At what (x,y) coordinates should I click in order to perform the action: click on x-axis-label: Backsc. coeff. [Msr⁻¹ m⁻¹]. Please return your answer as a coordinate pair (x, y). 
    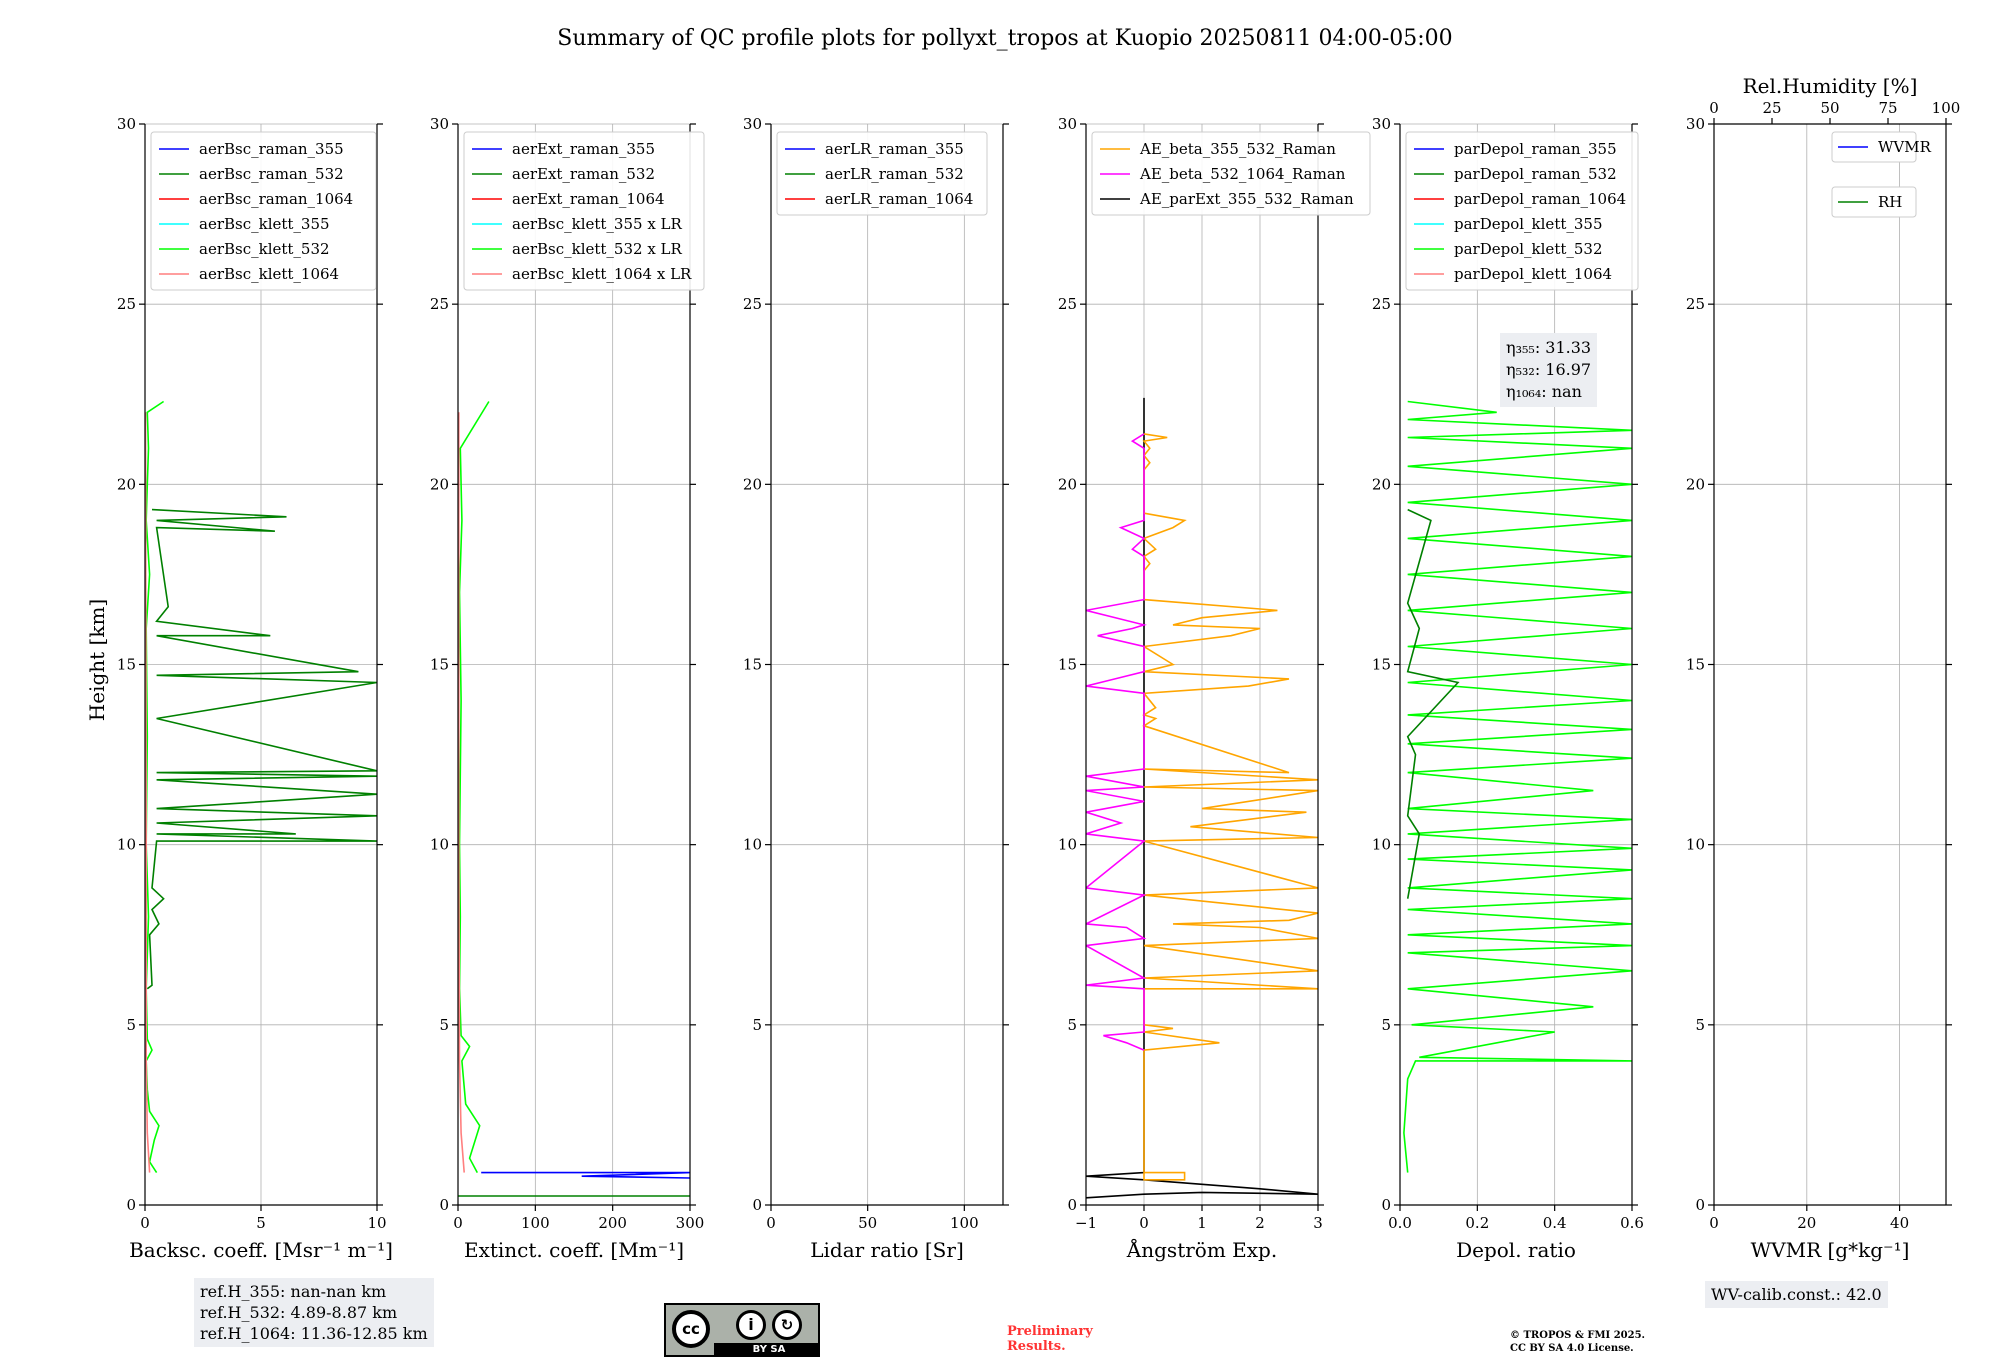
    Looking at the image, I should click on (261, 1250).